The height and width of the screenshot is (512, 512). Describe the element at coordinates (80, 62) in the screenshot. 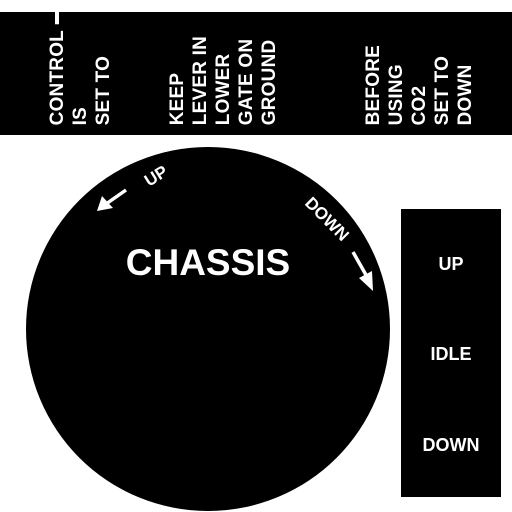

I see `banner-column-control: CONTROL IS SET TO` at that location.